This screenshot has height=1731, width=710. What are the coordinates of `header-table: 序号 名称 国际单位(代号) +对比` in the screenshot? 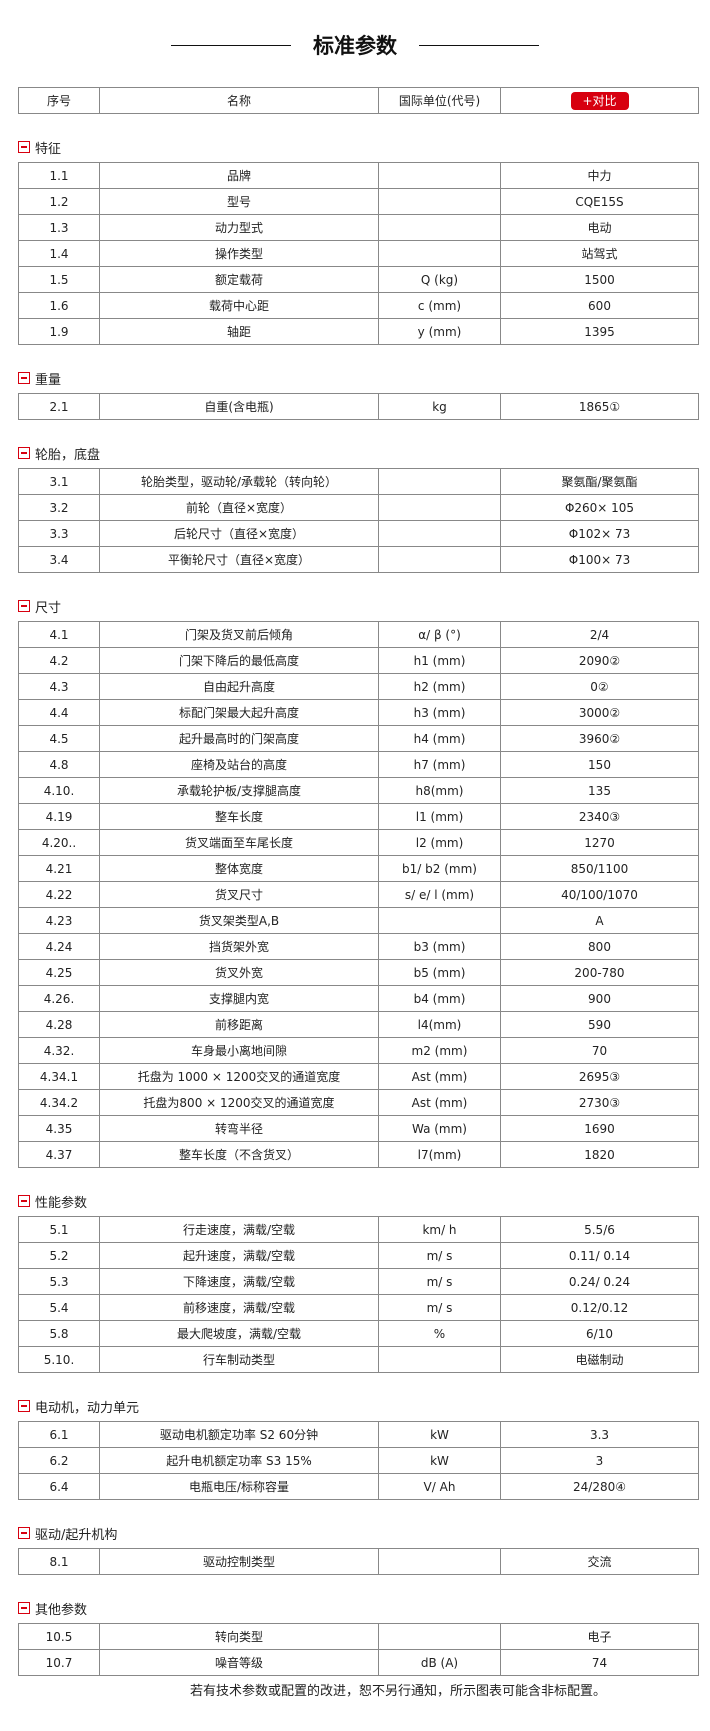 It's located at (358, 100).